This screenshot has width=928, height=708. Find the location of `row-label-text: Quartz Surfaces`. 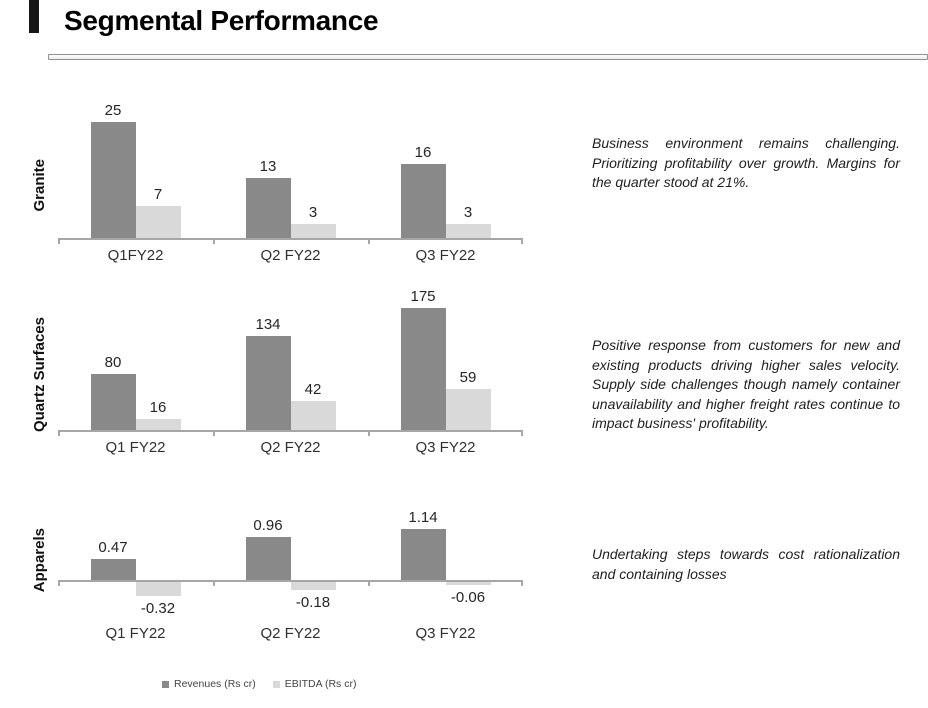

row-label-text: Quartz Surfaces is located at coordinates (39, 375).